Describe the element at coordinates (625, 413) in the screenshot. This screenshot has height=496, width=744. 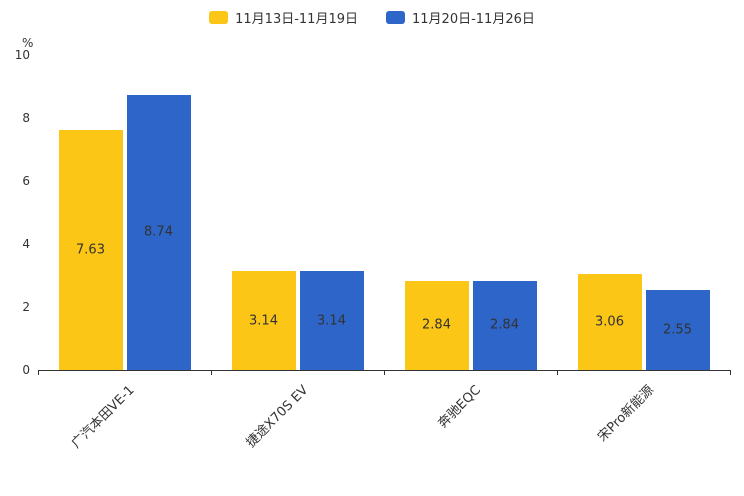
I see `x-category-label: 宋Pro新能源` at that location.